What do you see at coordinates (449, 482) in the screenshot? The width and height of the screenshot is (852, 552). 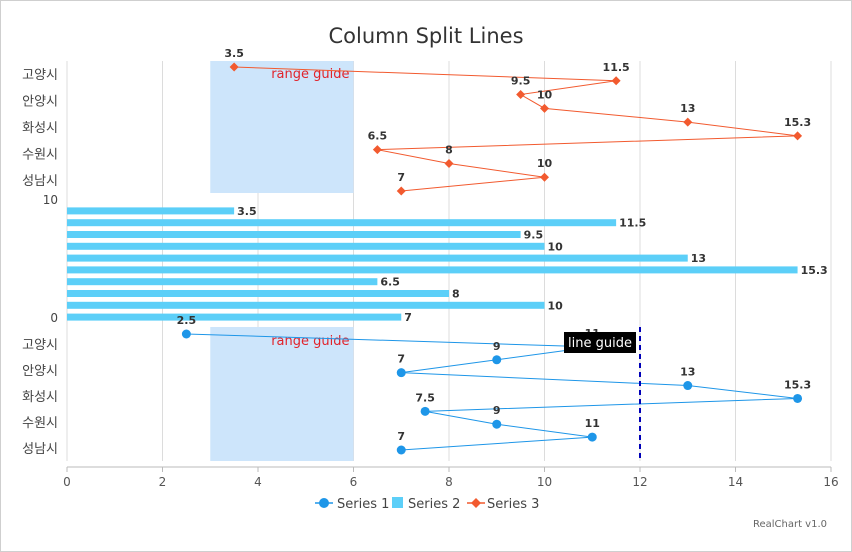 I see `x-axis-tick-label: 8` at bounding box center [449, 482].